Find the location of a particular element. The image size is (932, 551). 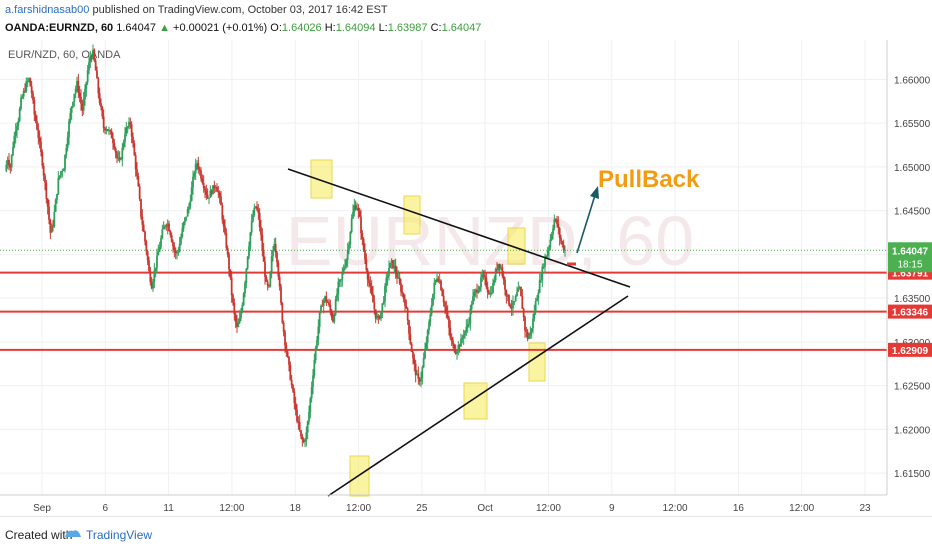

last-price-label: 1.64047 is located at coordinates (910, 251).